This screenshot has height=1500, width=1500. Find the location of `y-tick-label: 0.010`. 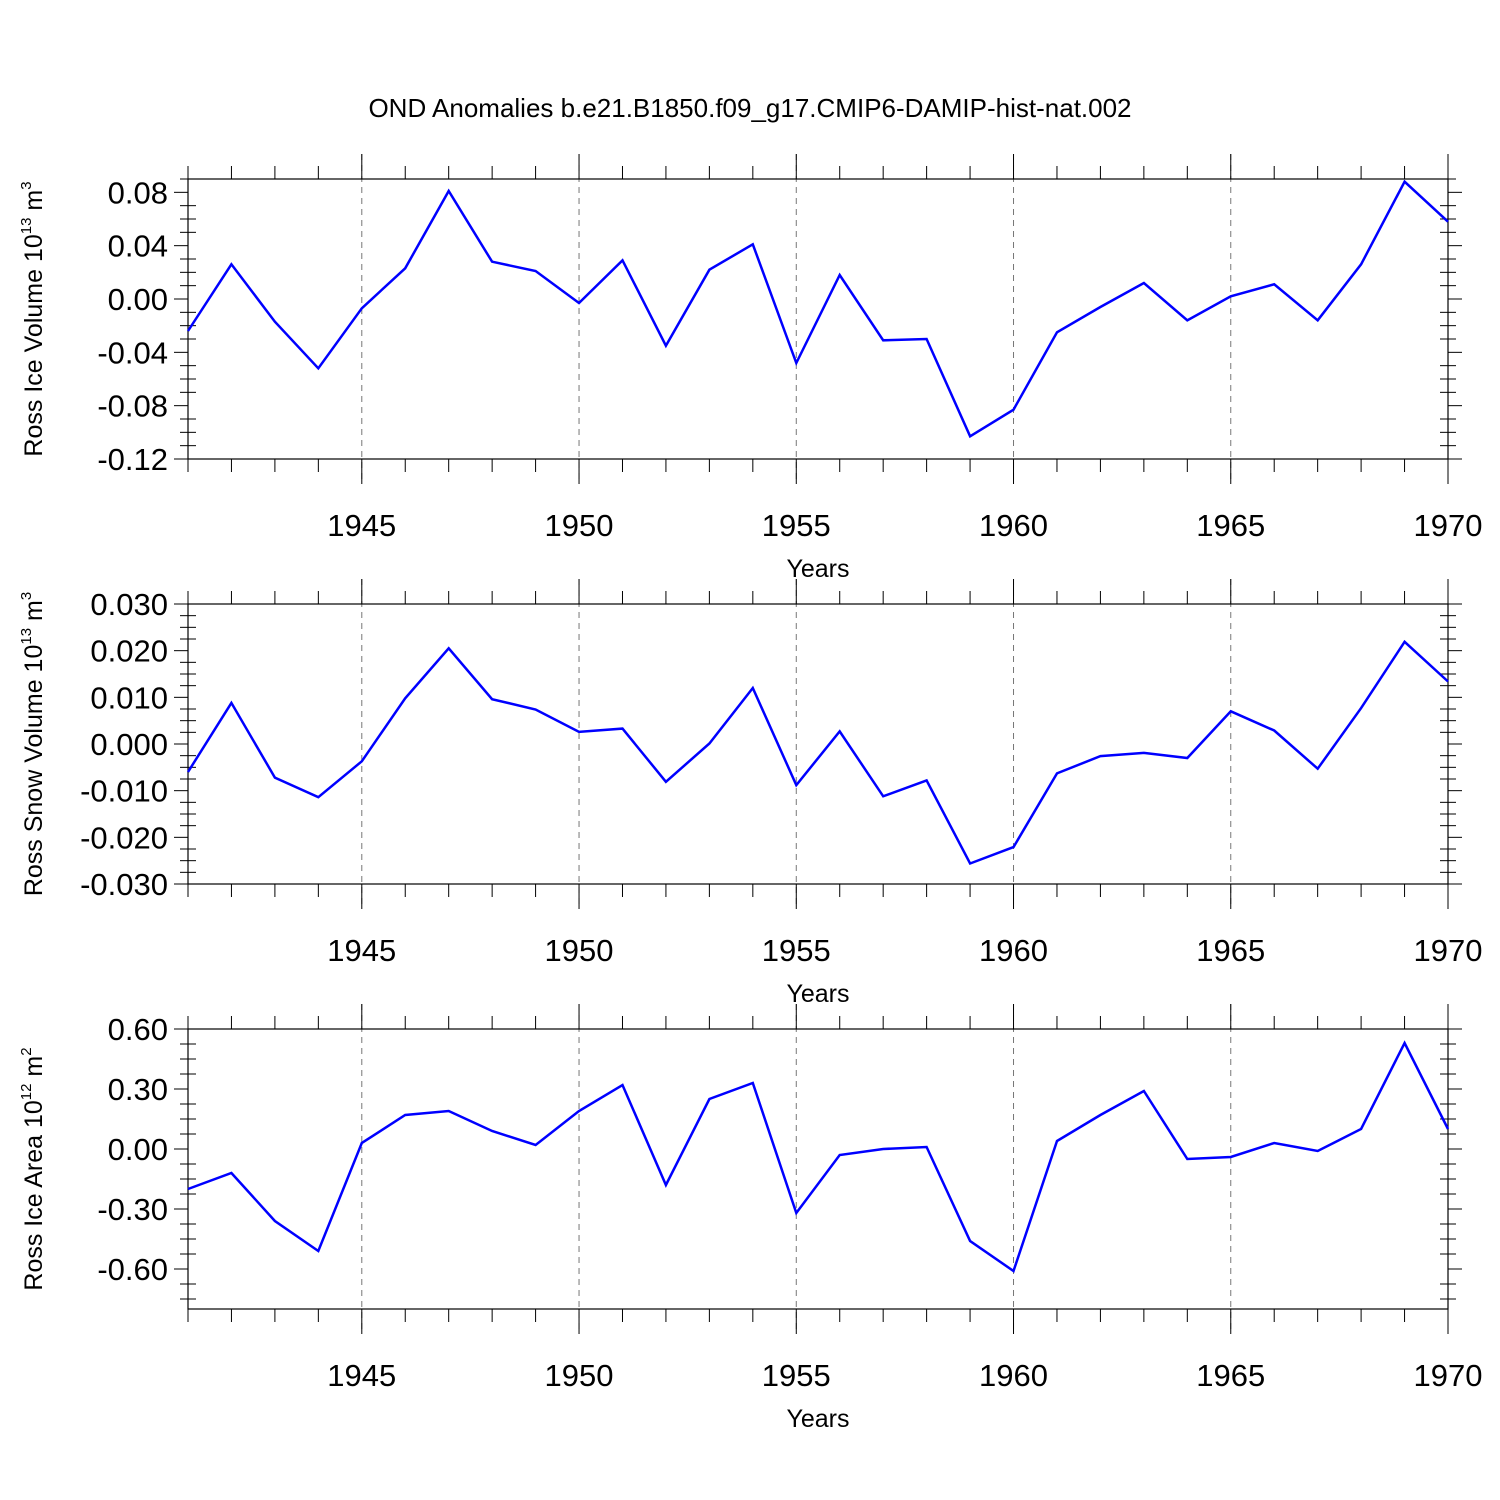

y-tick-label: 0.010 is located at coordinates (129, 697).